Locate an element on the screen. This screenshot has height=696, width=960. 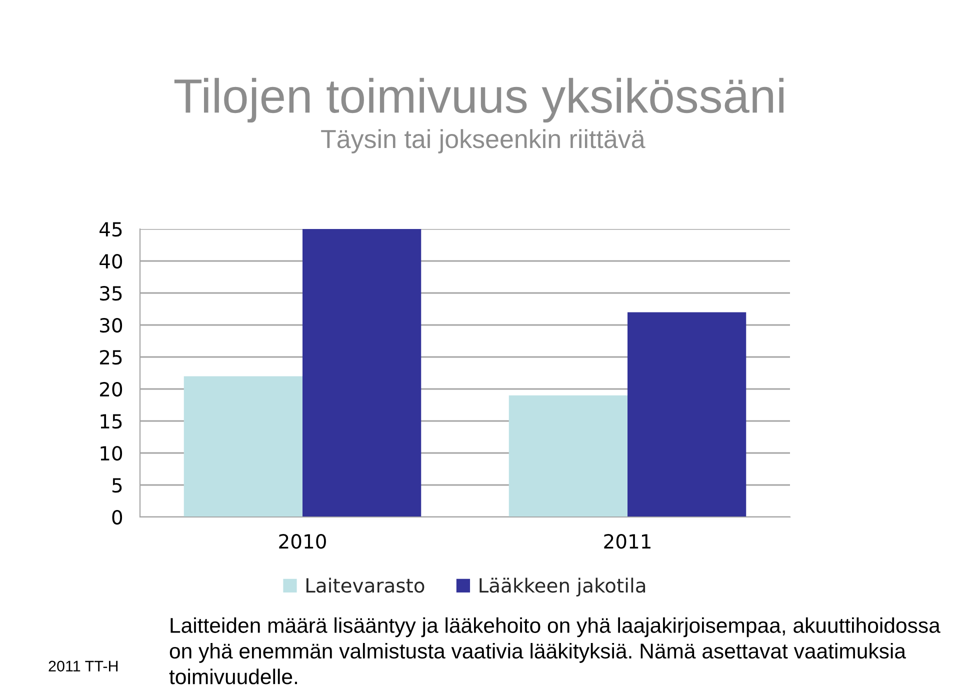
y-tick-label: 40 is located at coordinates (111, 261).